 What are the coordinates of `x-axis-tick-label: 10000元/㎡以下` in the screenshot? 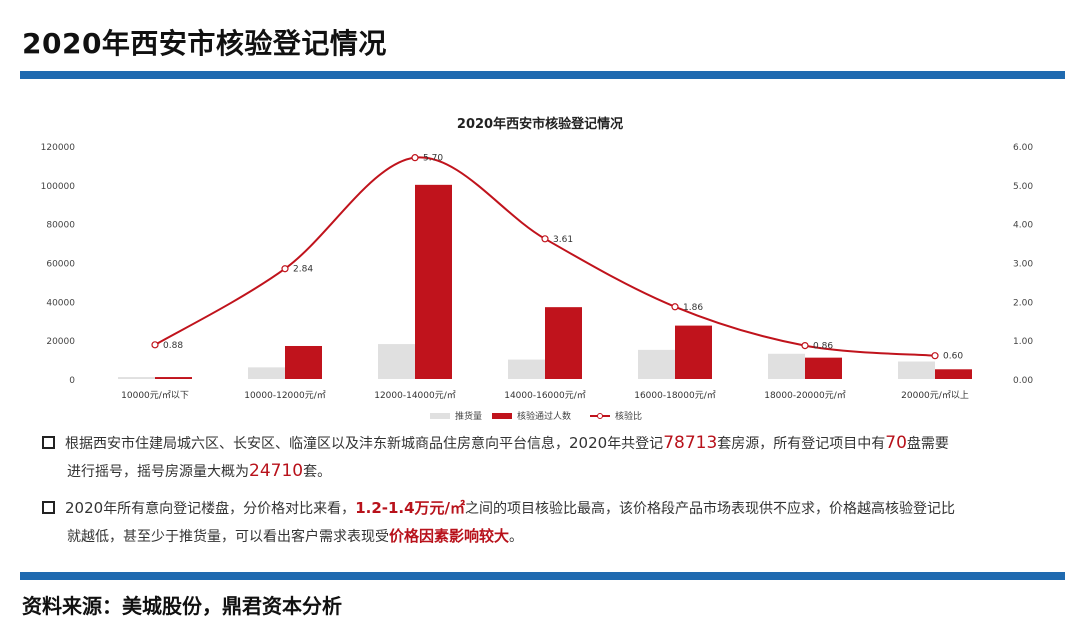 It's located at (155, 395).